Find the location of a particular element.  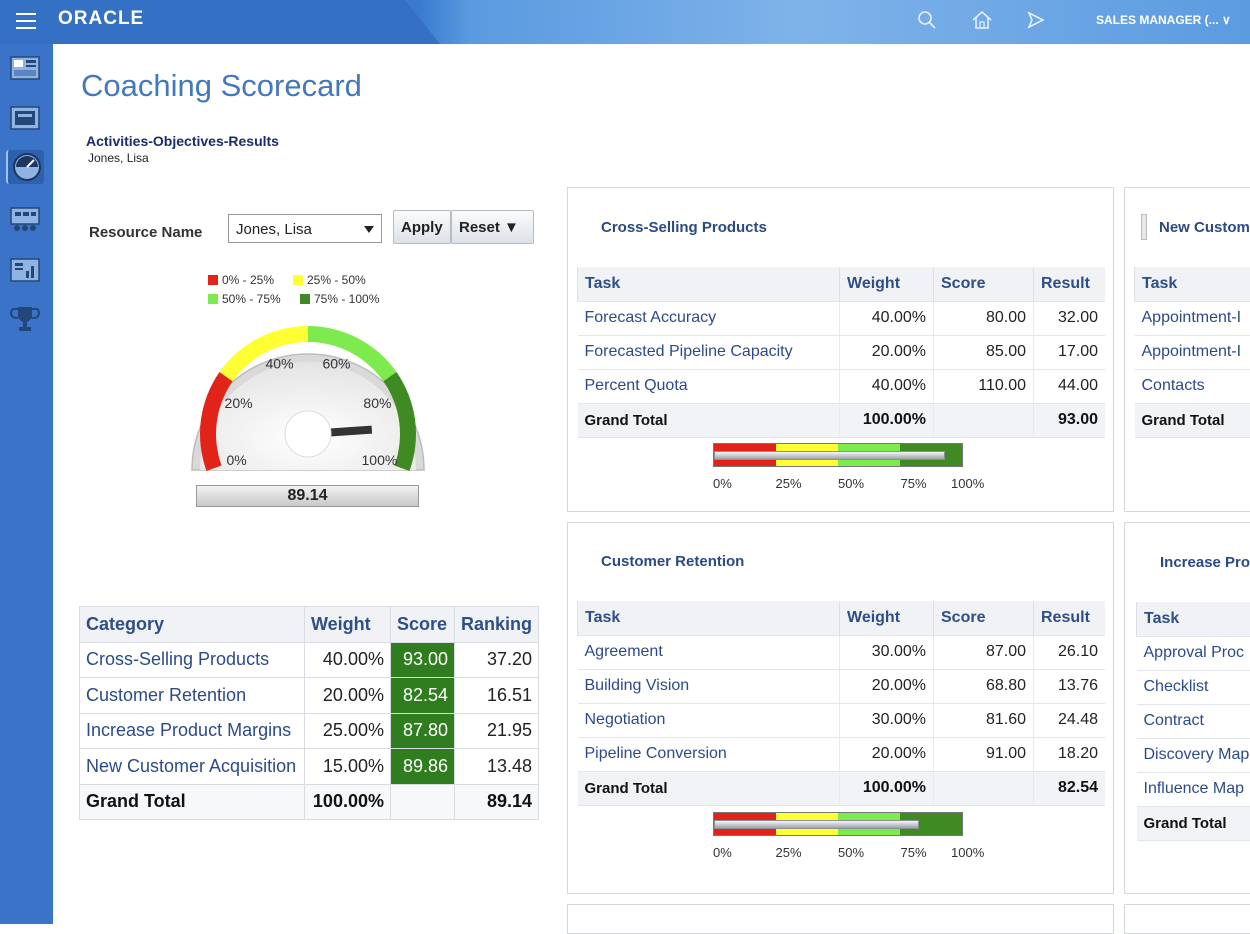

score-cell: 91.00 is located at coordinates (984, 754).